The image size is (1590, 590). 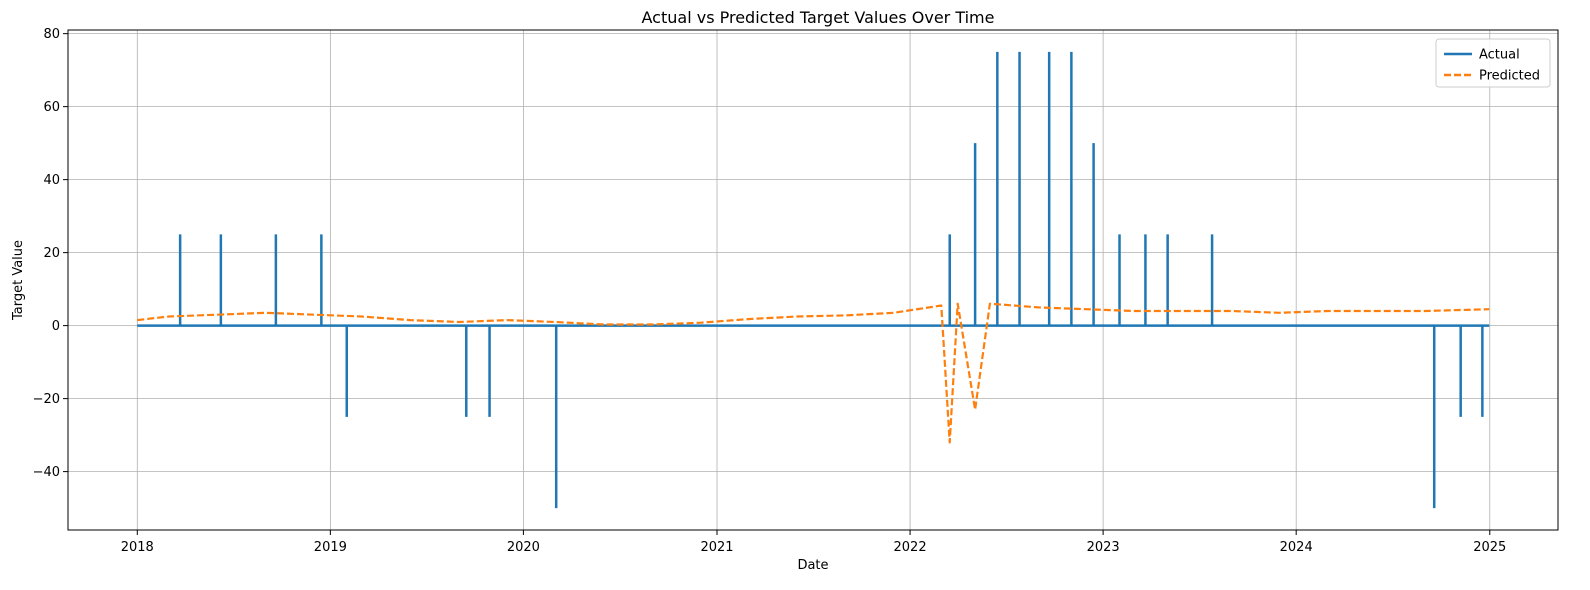 What do you see at coordinates (46, 399) in the screenshot?
I see `y-tick-label: −20` at bounding box center [46, 399].